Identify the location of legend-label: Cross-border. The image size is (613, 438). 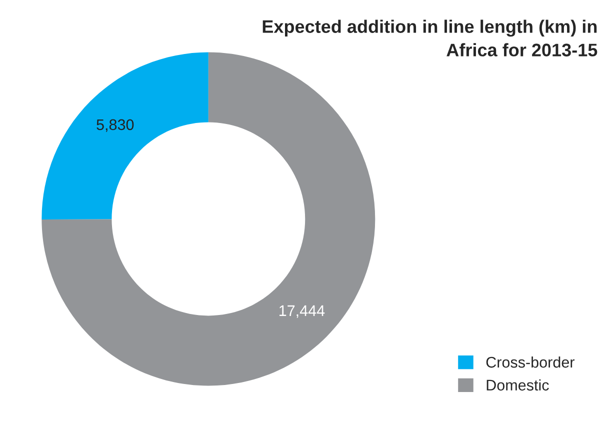
(530, 362).